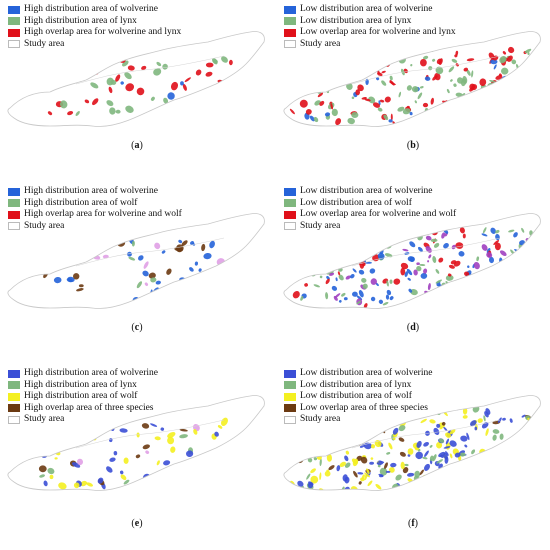 Image resolution: width=550 pixels, height=550 pixels. What do you see at coordinates (415, 85) in the screenshot?
I see `habitat-patches` at bounding box center [415, 85].